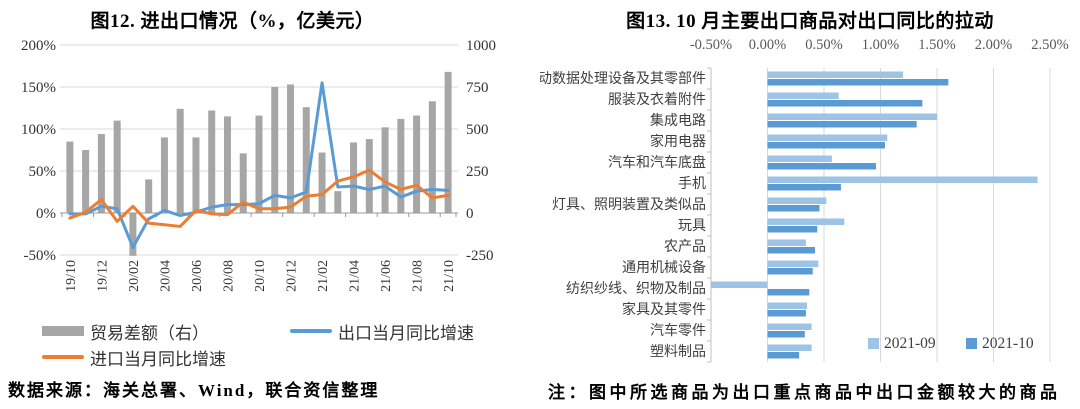 The height and width of the screenshot is (409, 1080). I want to click on legend-label-import-growth: 进口当月同比增速, so click(158, 359).